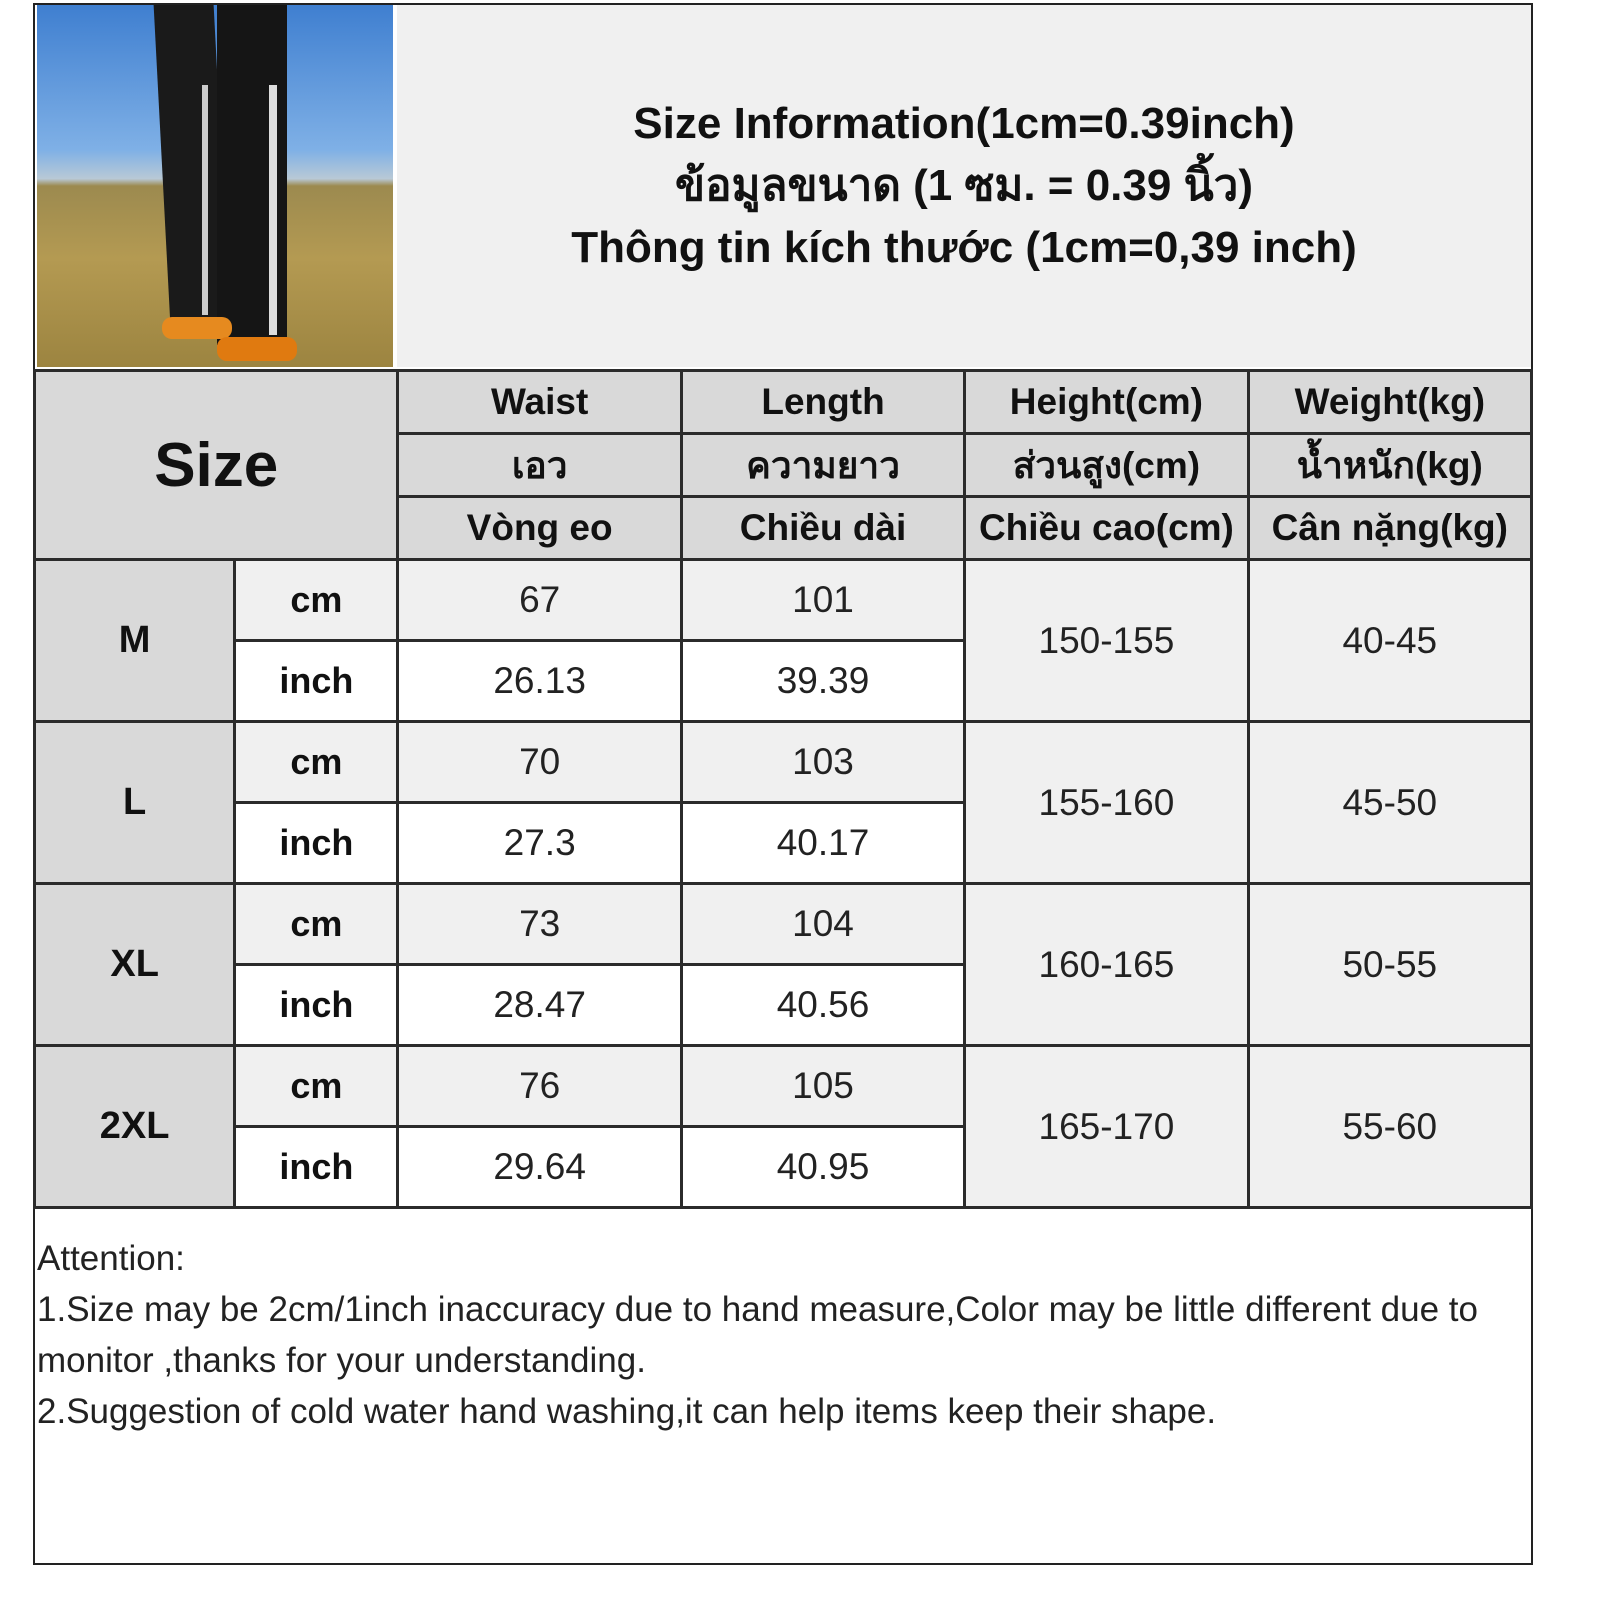 Image resolution: width=1600 pixels, height=1600 pixels. I want to click on weight-range: 40-45, so click(1389, 640).